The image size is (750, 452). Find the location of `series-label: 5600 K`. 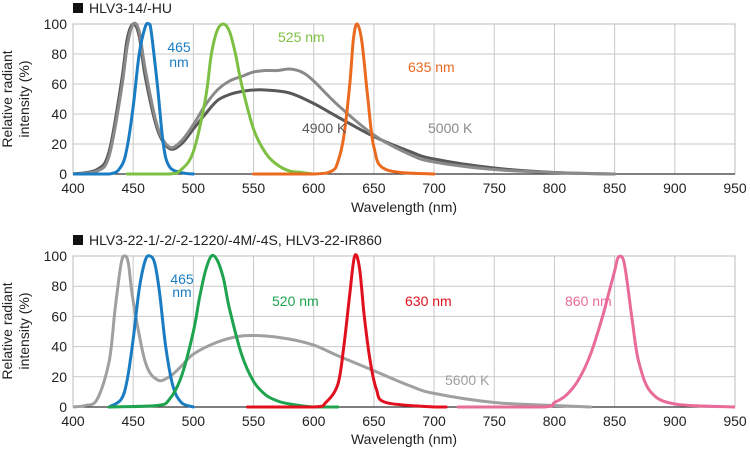

series-label: 5600 K is located at coordinates (467, 380).